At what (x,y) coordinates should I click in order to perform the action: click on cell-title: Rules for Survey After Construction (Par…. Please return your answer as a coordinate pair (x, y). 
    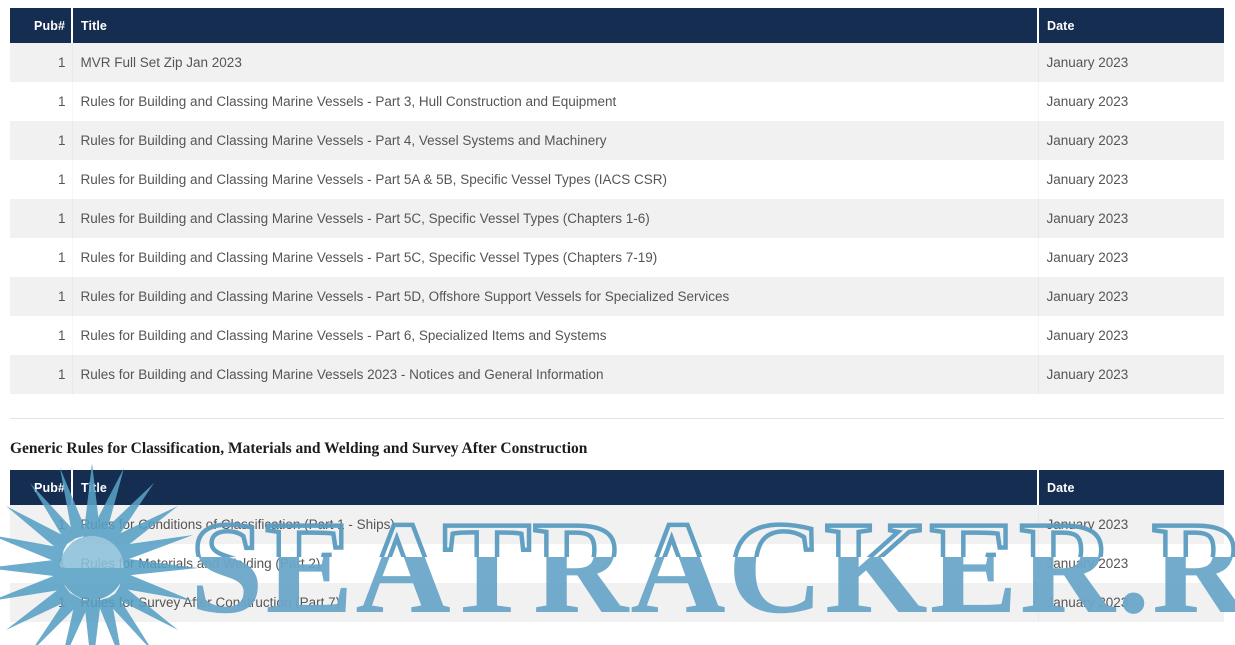
    Looking at the image, I should click on (555, 602).